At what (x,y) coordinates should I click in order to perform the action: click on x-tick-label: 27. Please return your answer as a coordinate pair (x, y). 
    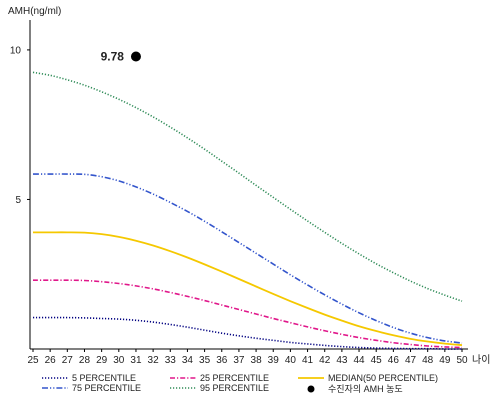
    Looking at the image, I should click on (68, 360).